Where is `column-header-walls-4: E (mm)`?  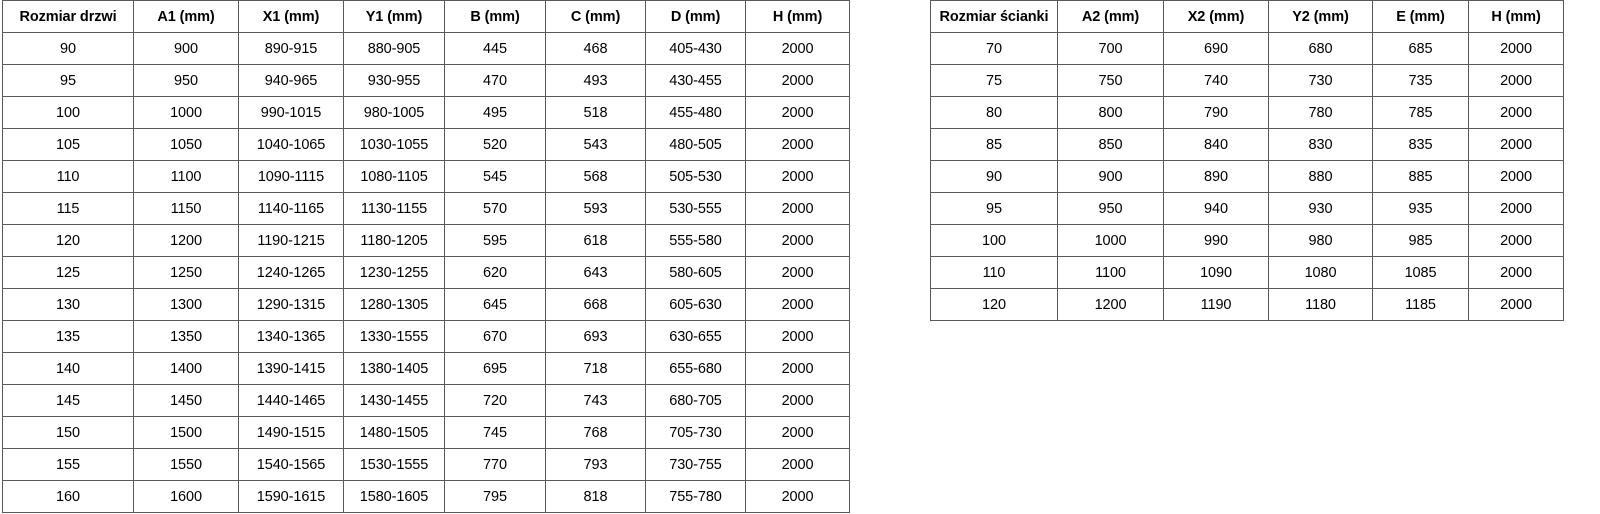 column-header-walls-4: E (mm) is located at coordinates (1420, 16).